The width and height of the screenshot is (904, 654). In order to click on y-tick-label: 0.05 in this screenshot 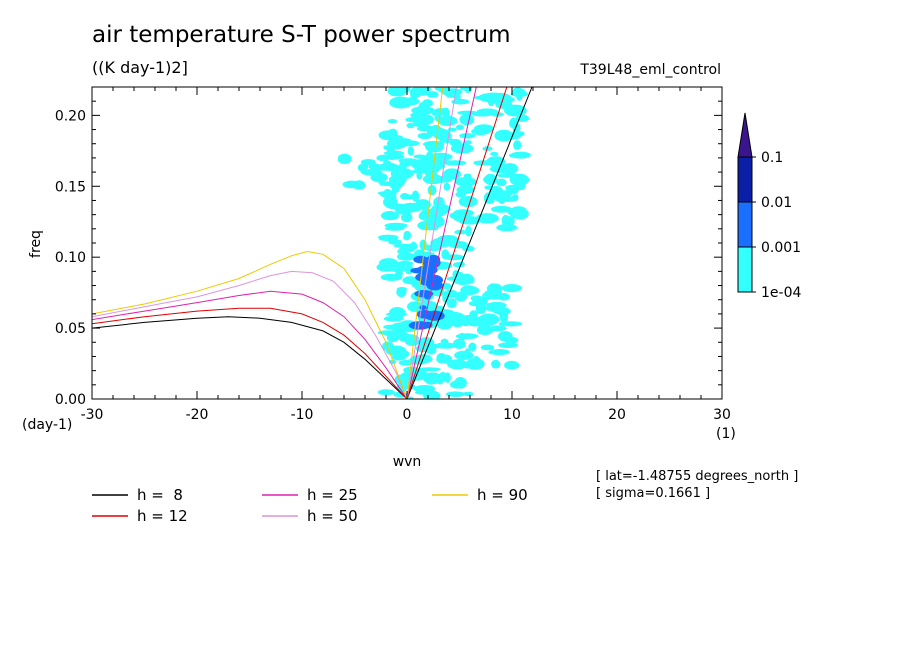, I will do `click(70, 329)`.